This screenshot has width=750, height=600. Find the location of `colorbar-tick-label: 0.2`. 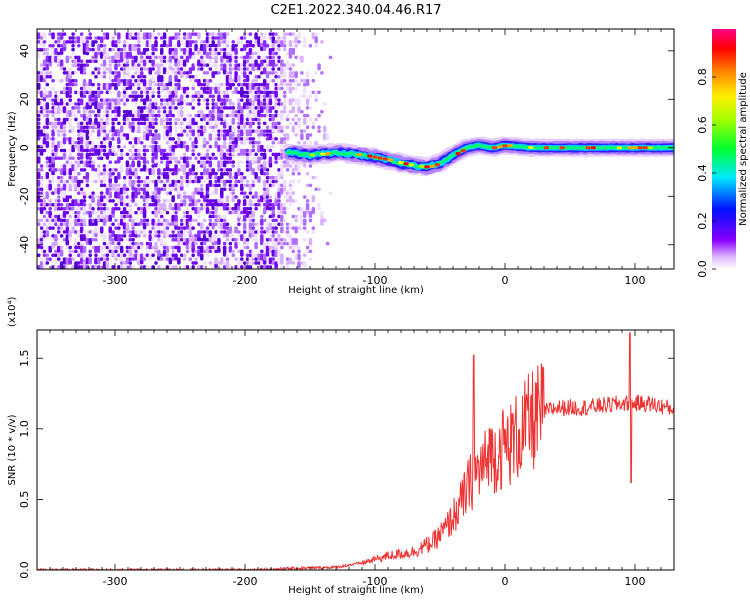

colorbar-tick-label: 0.2 is located at coordinates (702, 221).